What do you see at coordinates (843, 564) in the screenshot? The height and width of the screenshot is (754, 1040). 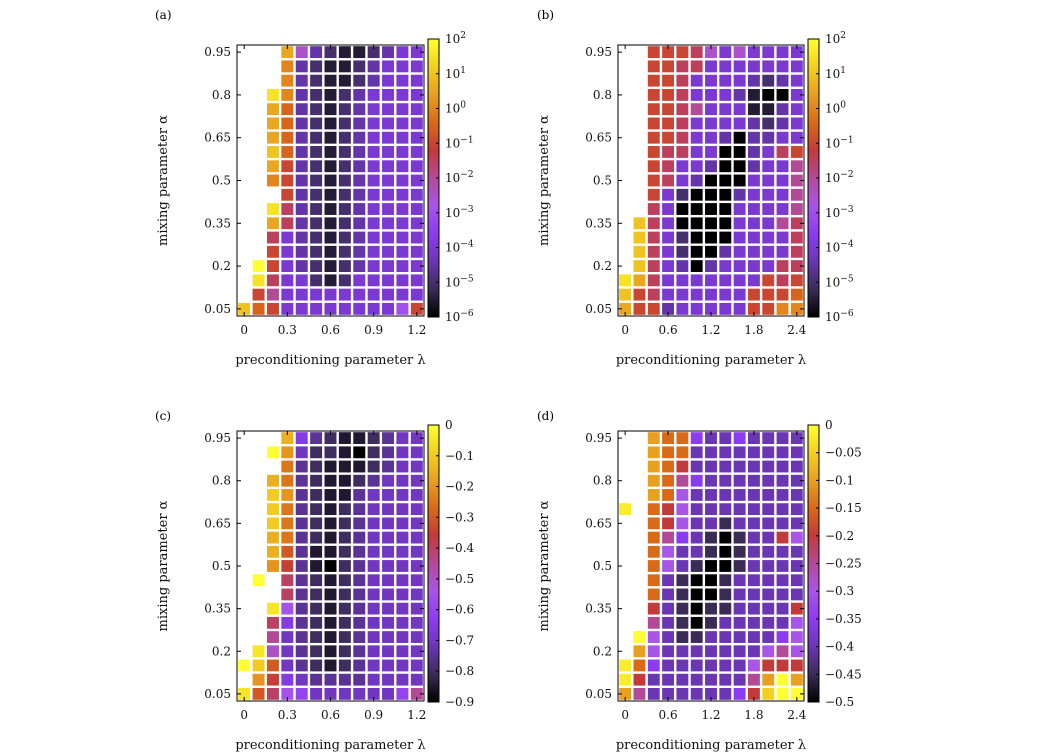 I see `colorbar-tick-label: −0.25` at bounding box center [843, 564].